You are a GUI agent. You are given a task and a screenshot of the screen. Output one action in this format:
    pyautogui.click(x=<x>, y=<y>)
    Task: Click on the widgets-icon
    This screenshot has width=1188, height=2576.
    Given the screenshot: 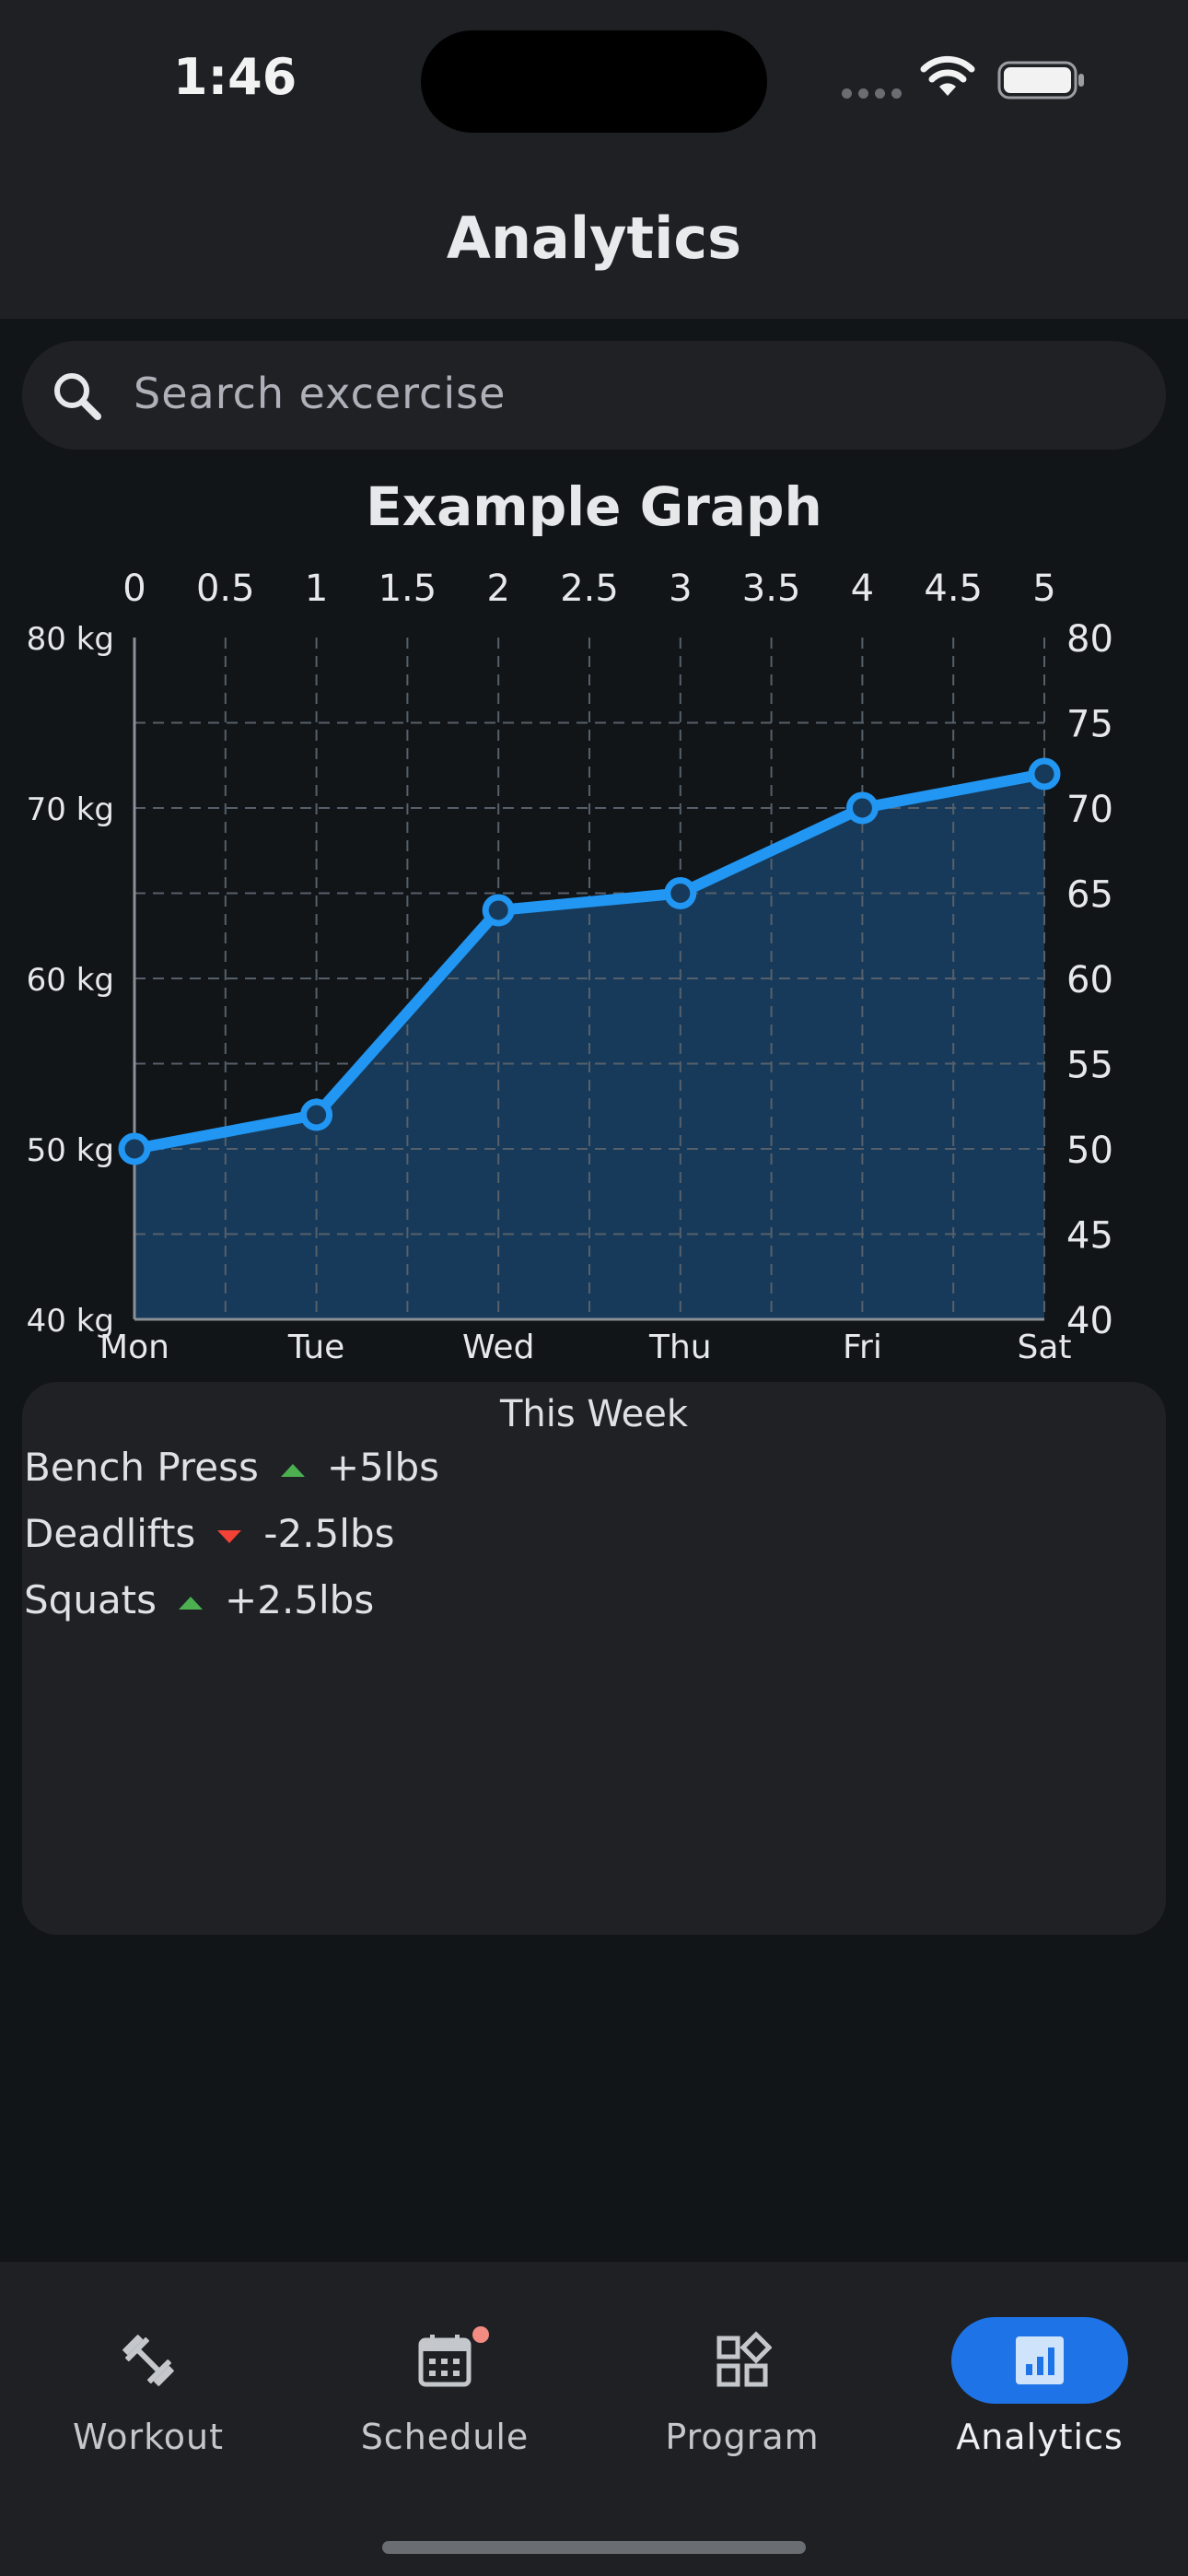 What is the action you would take?
    pyautogui.click(x=744, y=2359)
    